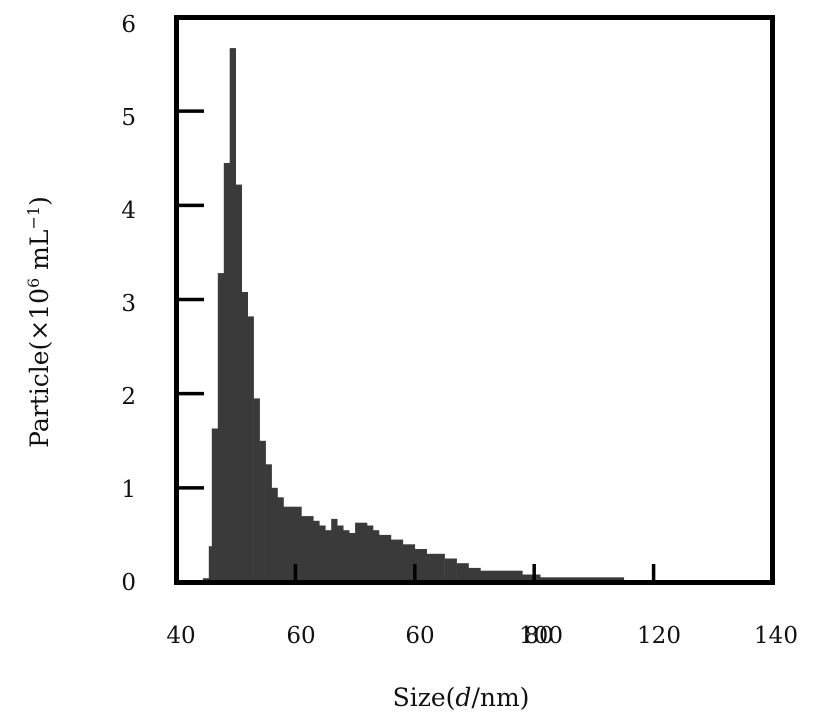  Describe the element at coordinates (128, 490) in the screenshot. I see `y-tick-label: 1` at that location.